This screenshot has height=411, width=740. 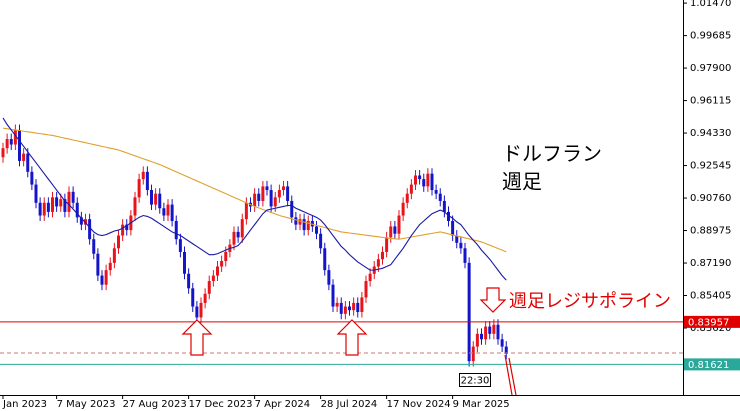 What do you see at coordinates (481, 404) in the screenshot?
I see `x-tick-label: 9 Mar 2025` at bounding box center [481, 404].